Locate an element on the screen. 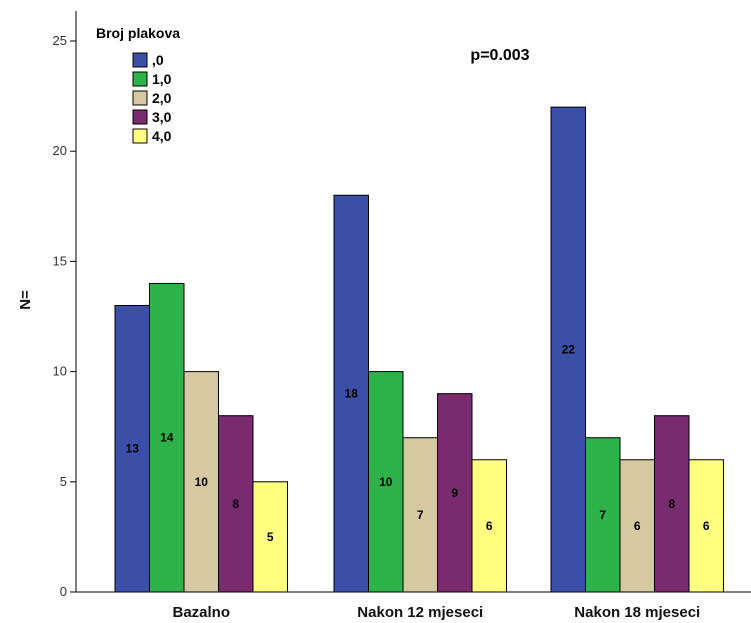  p-value-annotation: p=0.003 is located at coordinates (499, 55).